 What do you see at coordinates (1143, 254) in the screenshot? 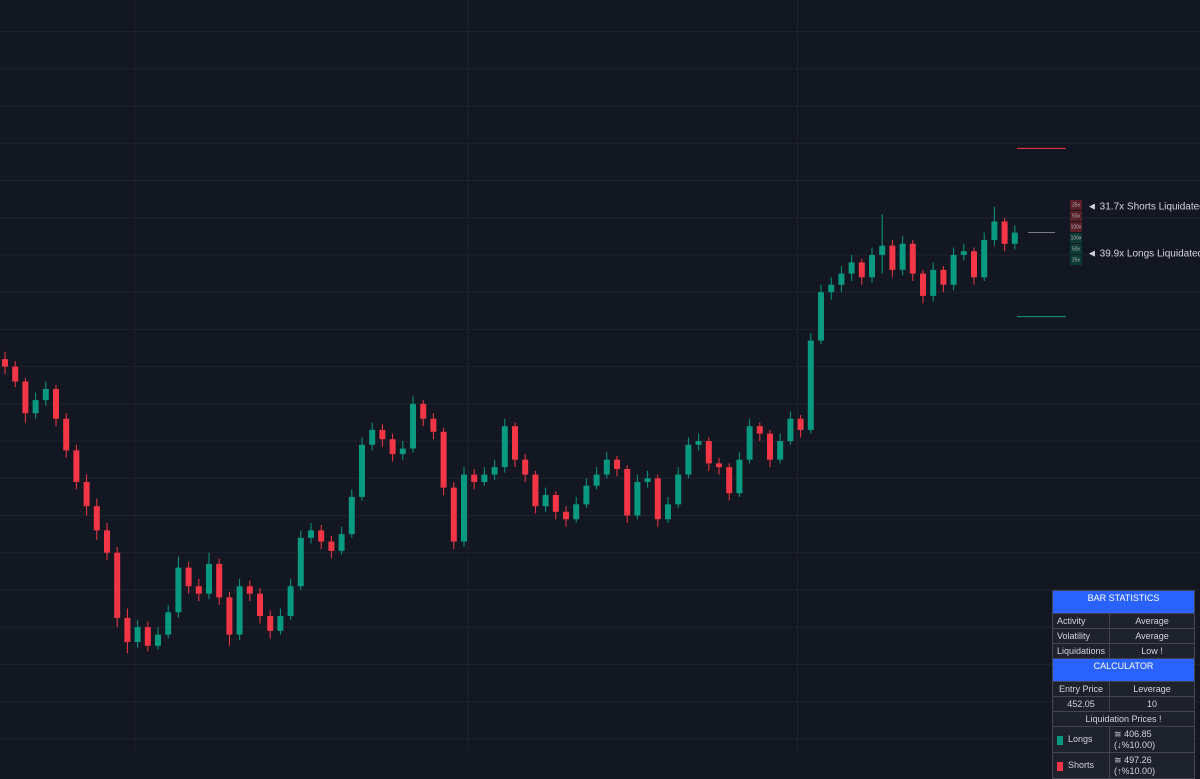
I see `annotation: ◄ 39.9x Longs Liquidated` at bounding box center [1143, 254].